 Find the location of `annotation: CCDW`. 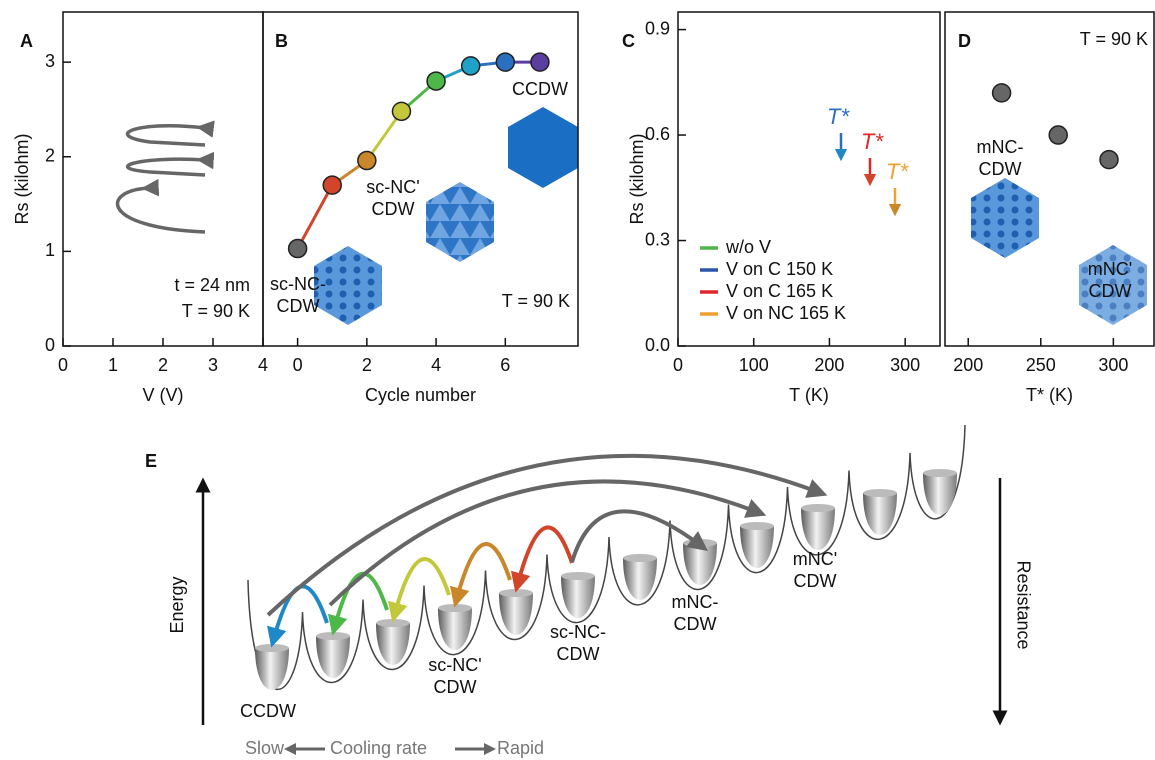

annotation: CCDW is located at coordinates (540, 89).